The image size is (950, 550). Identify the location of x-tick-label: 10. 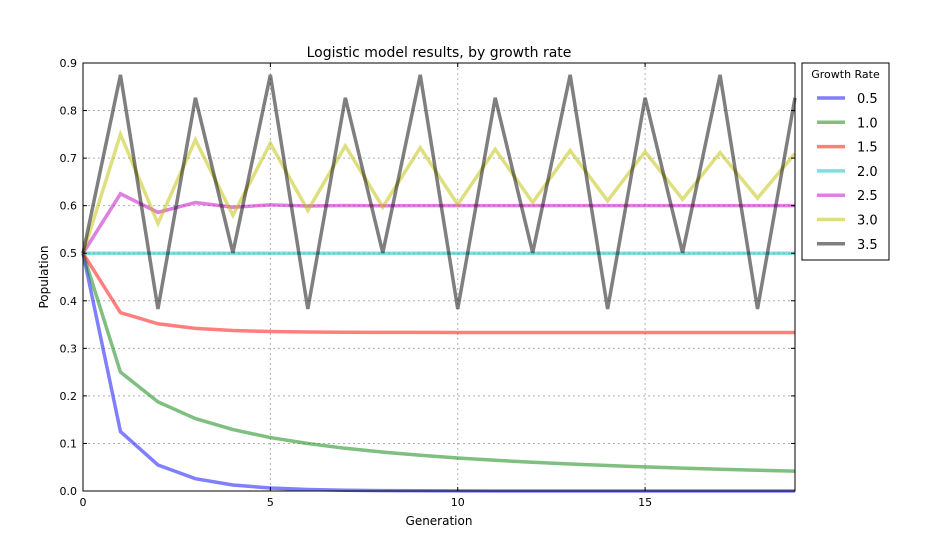
(458, 502).